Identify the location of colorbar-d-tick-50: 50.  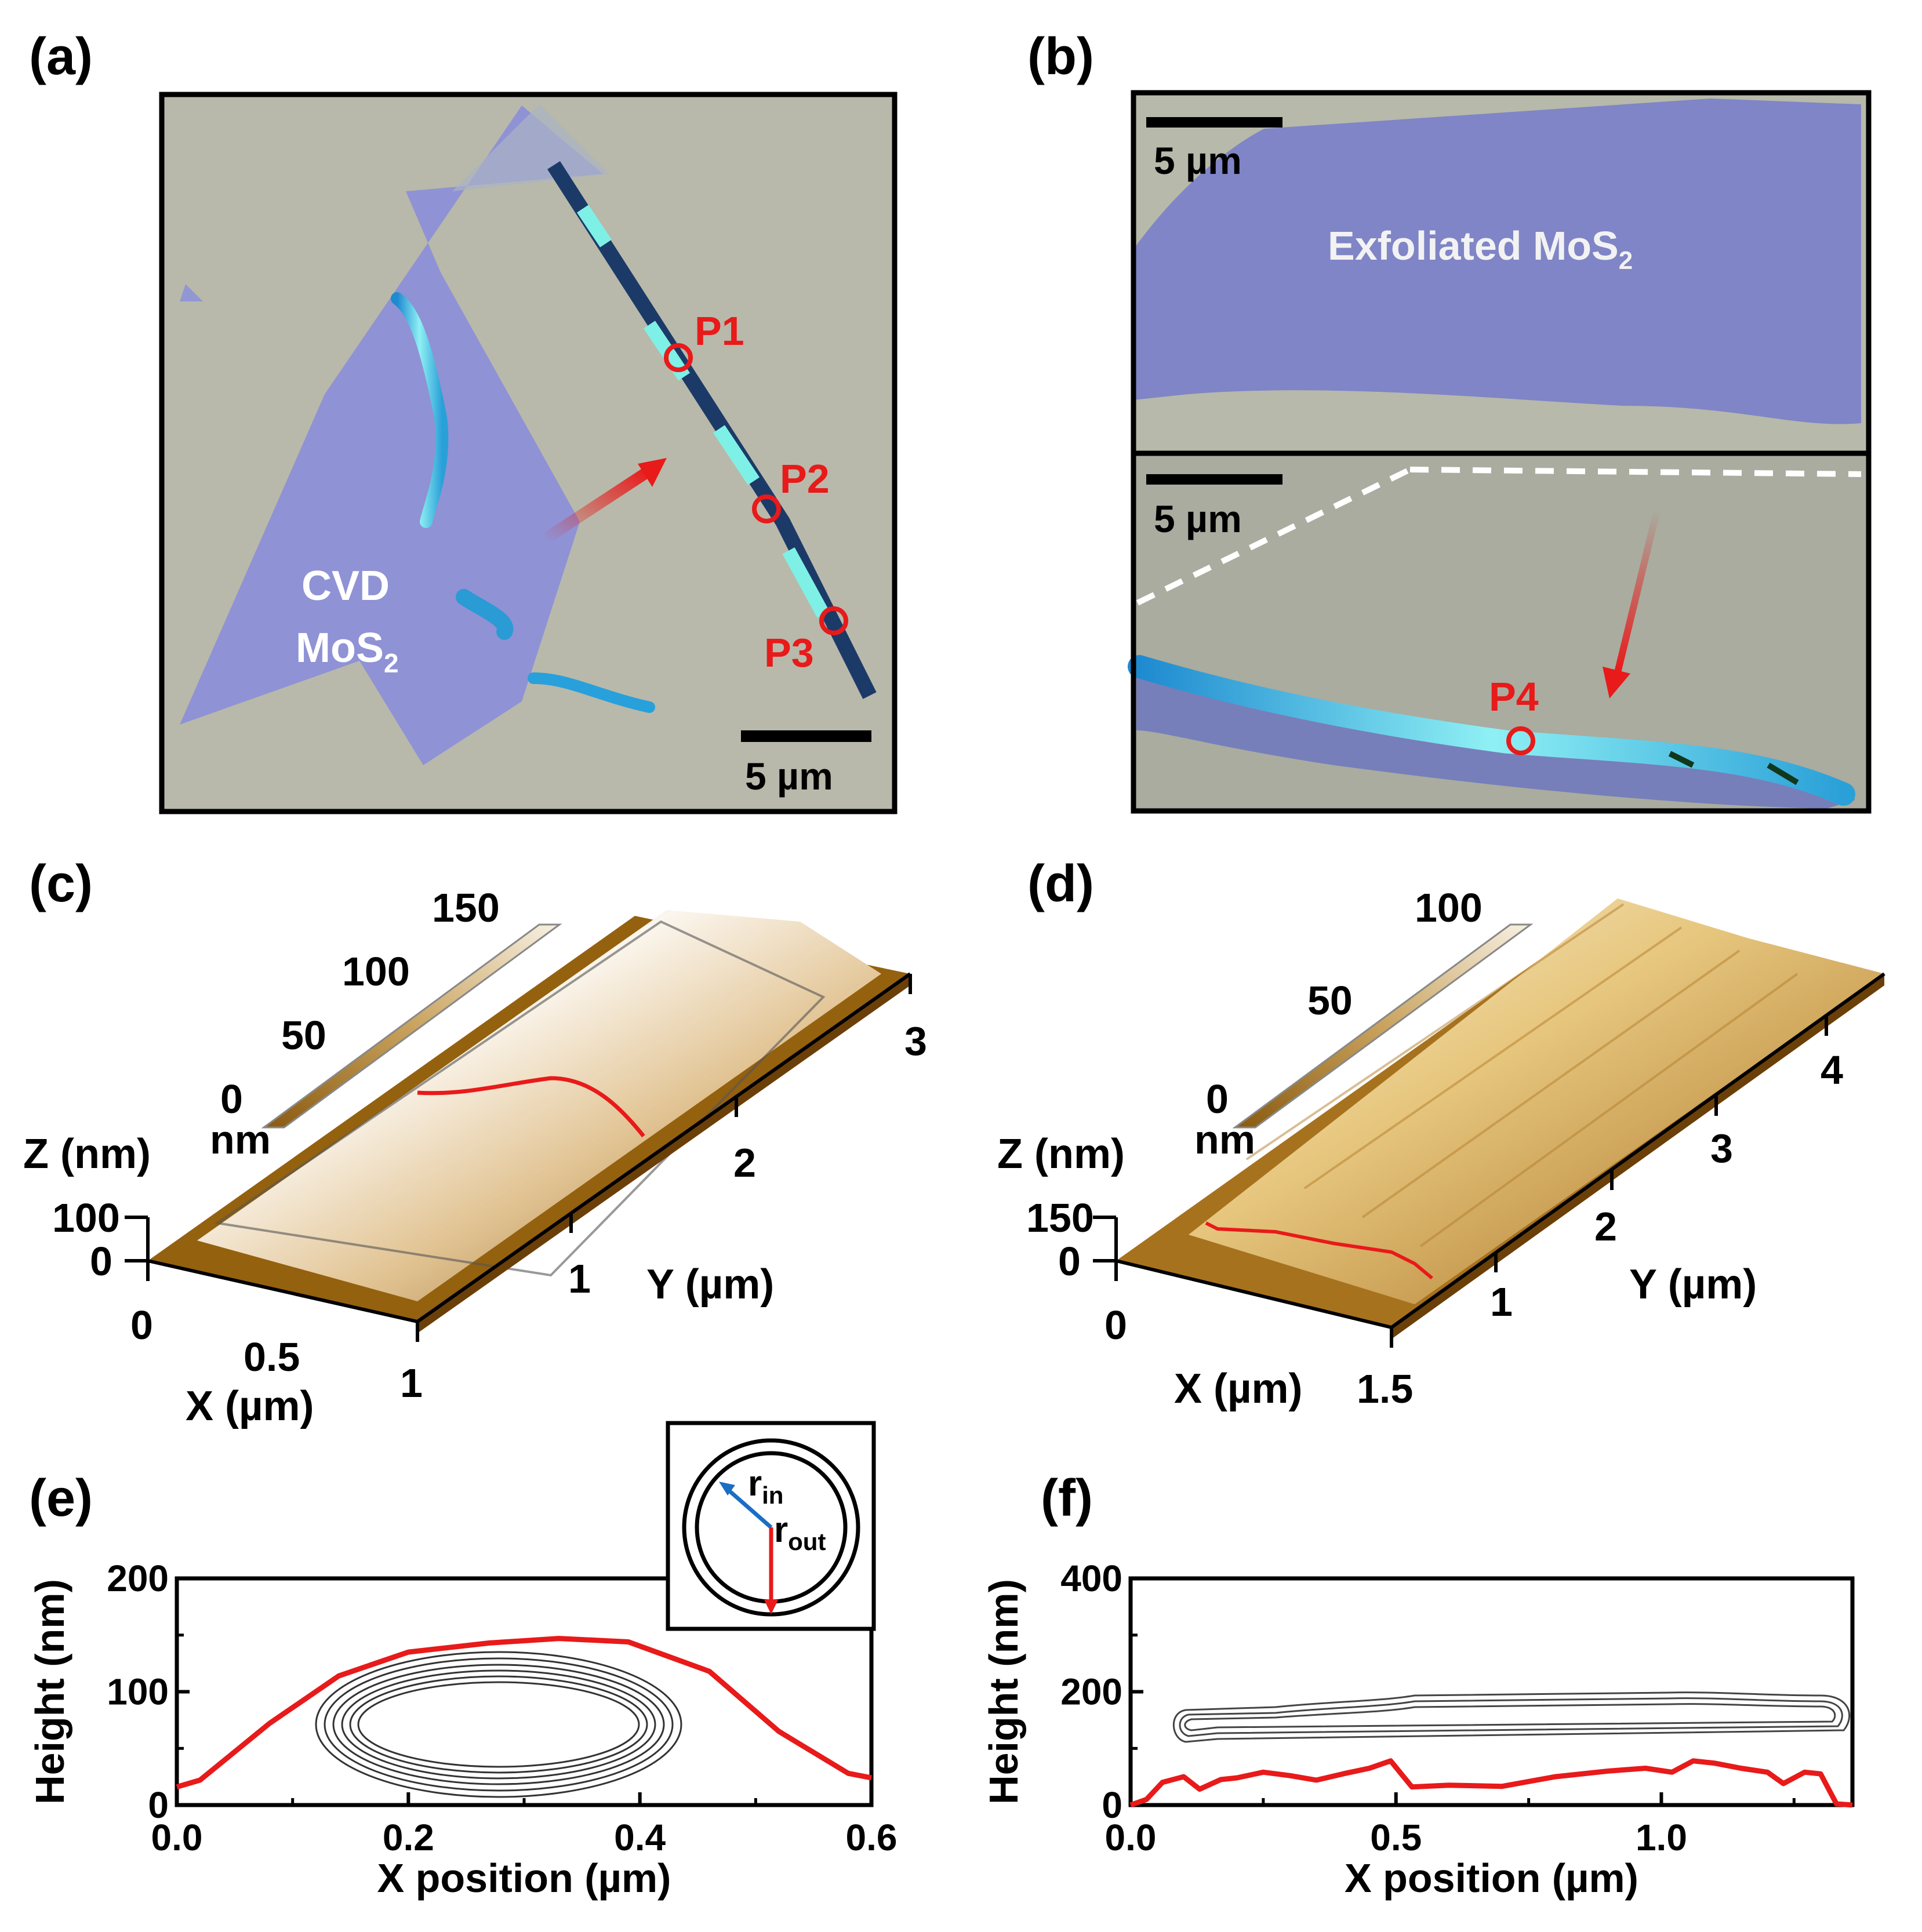
(1330, 1000).